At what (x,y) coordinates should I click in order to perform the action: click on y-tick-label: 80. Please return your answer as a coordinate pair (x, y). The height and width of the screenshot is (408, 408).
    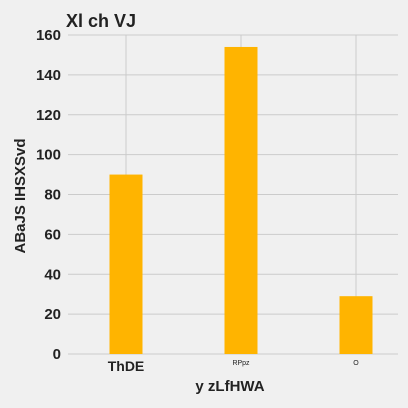
    Looking at the image, I should click on (52, 195).